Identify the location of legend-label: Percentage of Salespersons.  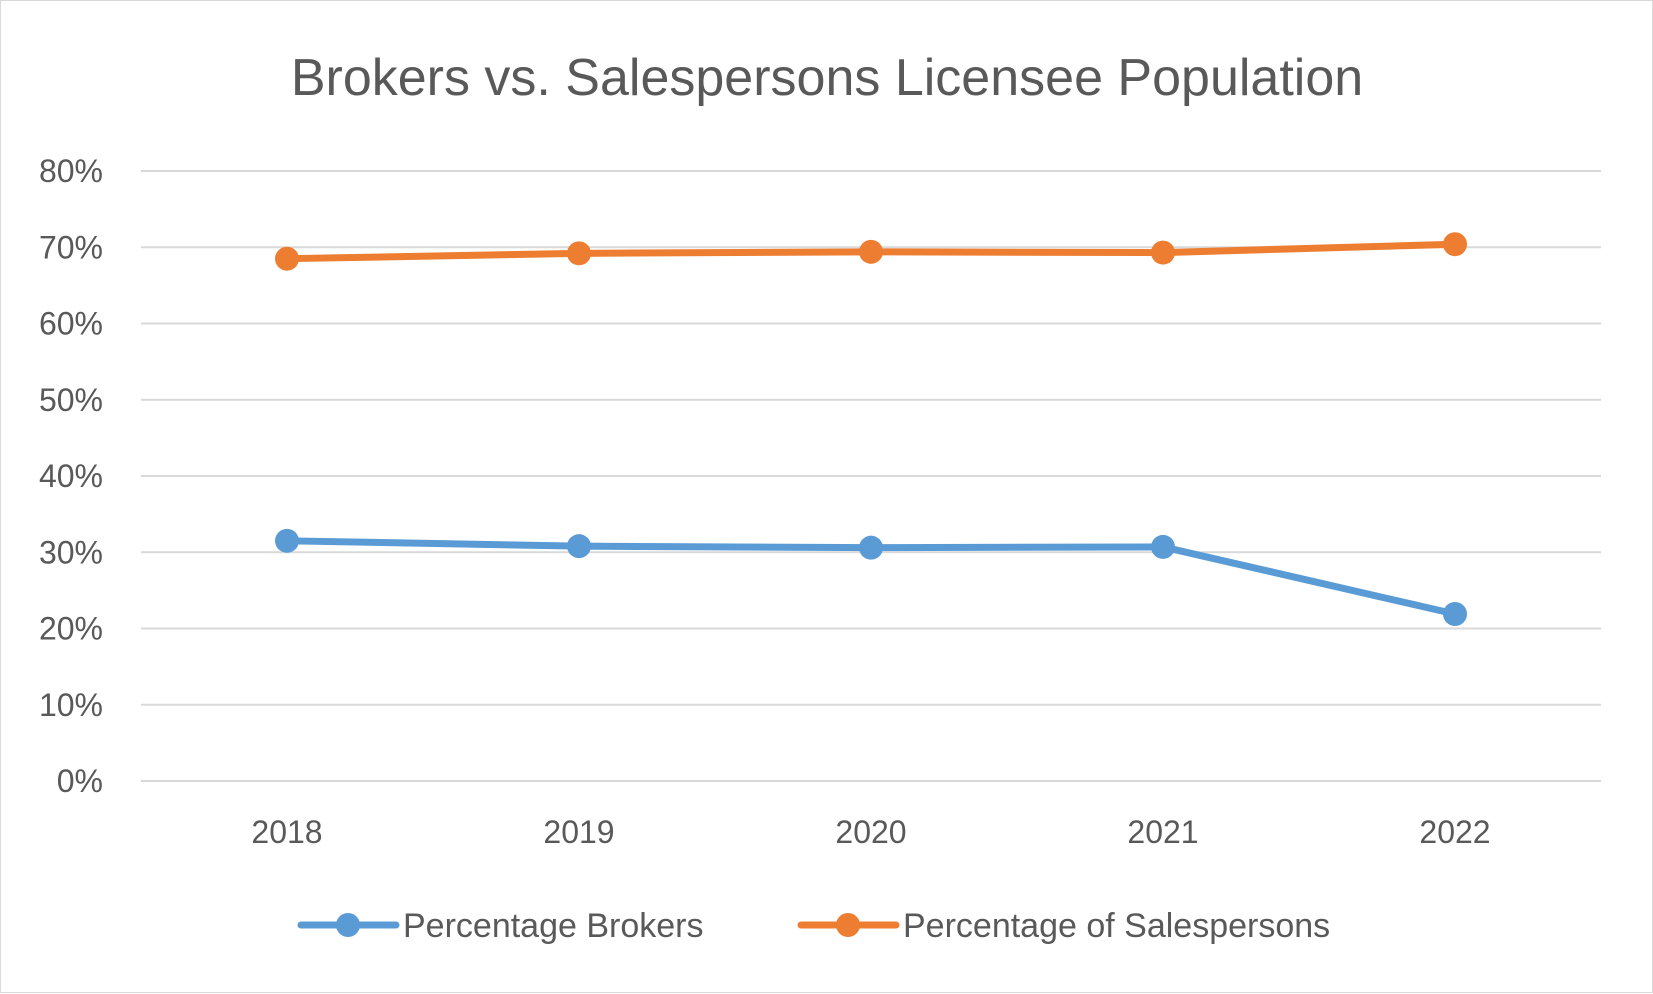
(1116, 926).